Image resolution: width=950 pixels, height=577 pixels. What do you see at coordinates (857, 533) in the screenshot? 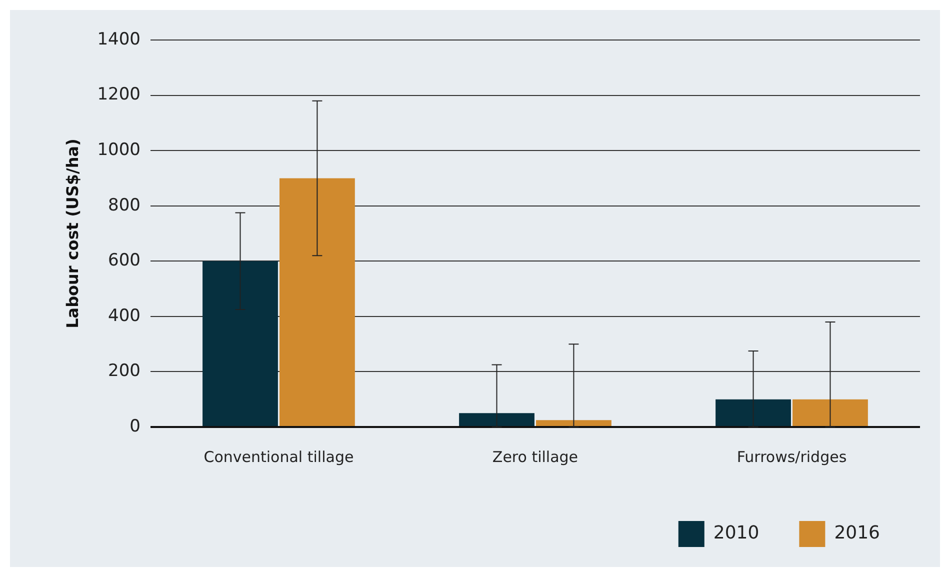
I see `legend-label: 2016` at bounding box center [857, 533].